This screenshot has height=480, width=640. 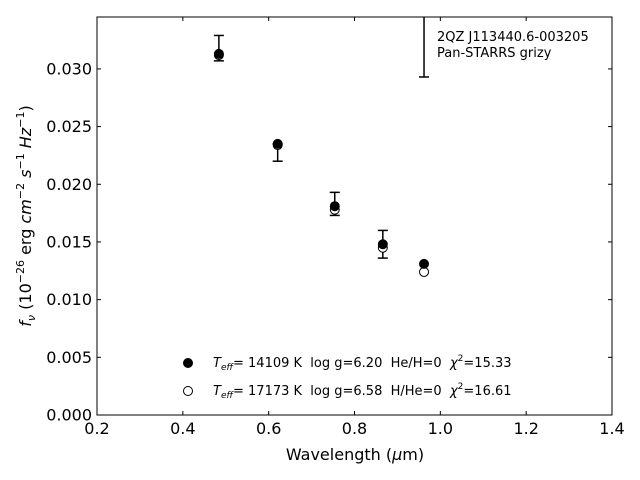 I want to click on x-tick-label: 0.8, so click(x=354, y=428).